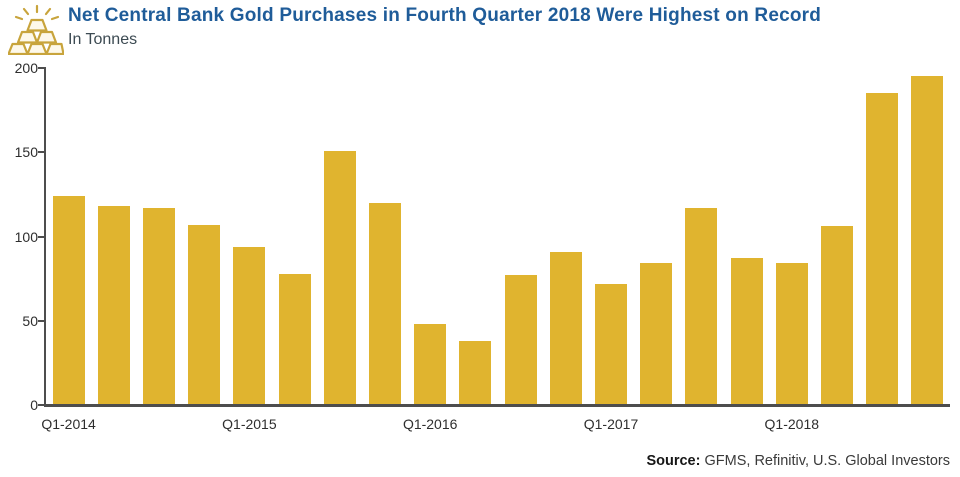  I want to click on y-tick-label-100: 100, so click(26, 236).